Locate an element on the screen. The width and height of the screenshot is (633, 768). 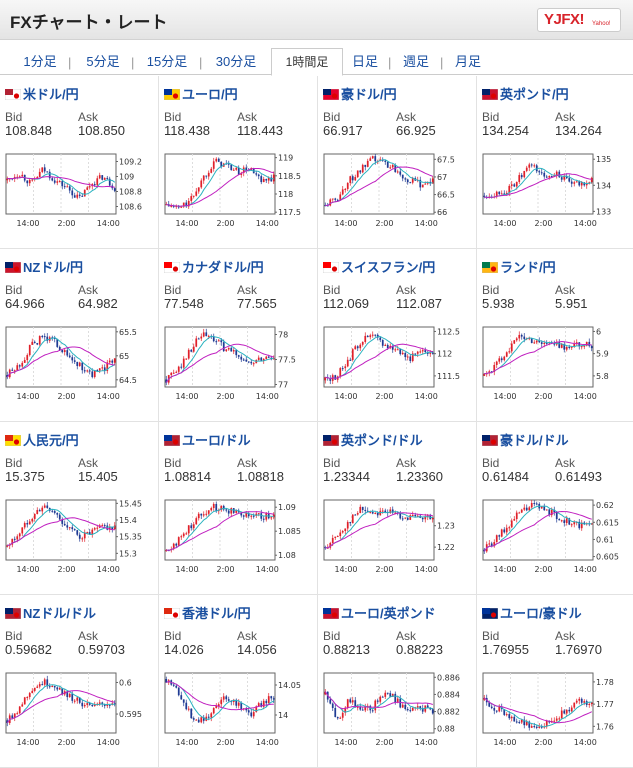
tab-5min: 5分足 is located at coordinates (103, 61).